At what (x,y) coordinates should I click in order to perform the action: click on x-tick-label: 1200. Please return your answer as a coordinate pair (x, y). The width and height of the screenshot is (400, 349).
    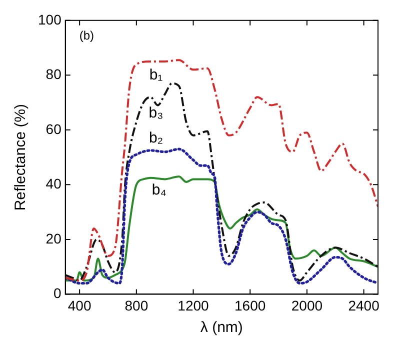
    Looking at the image, I should click on (194, 305).